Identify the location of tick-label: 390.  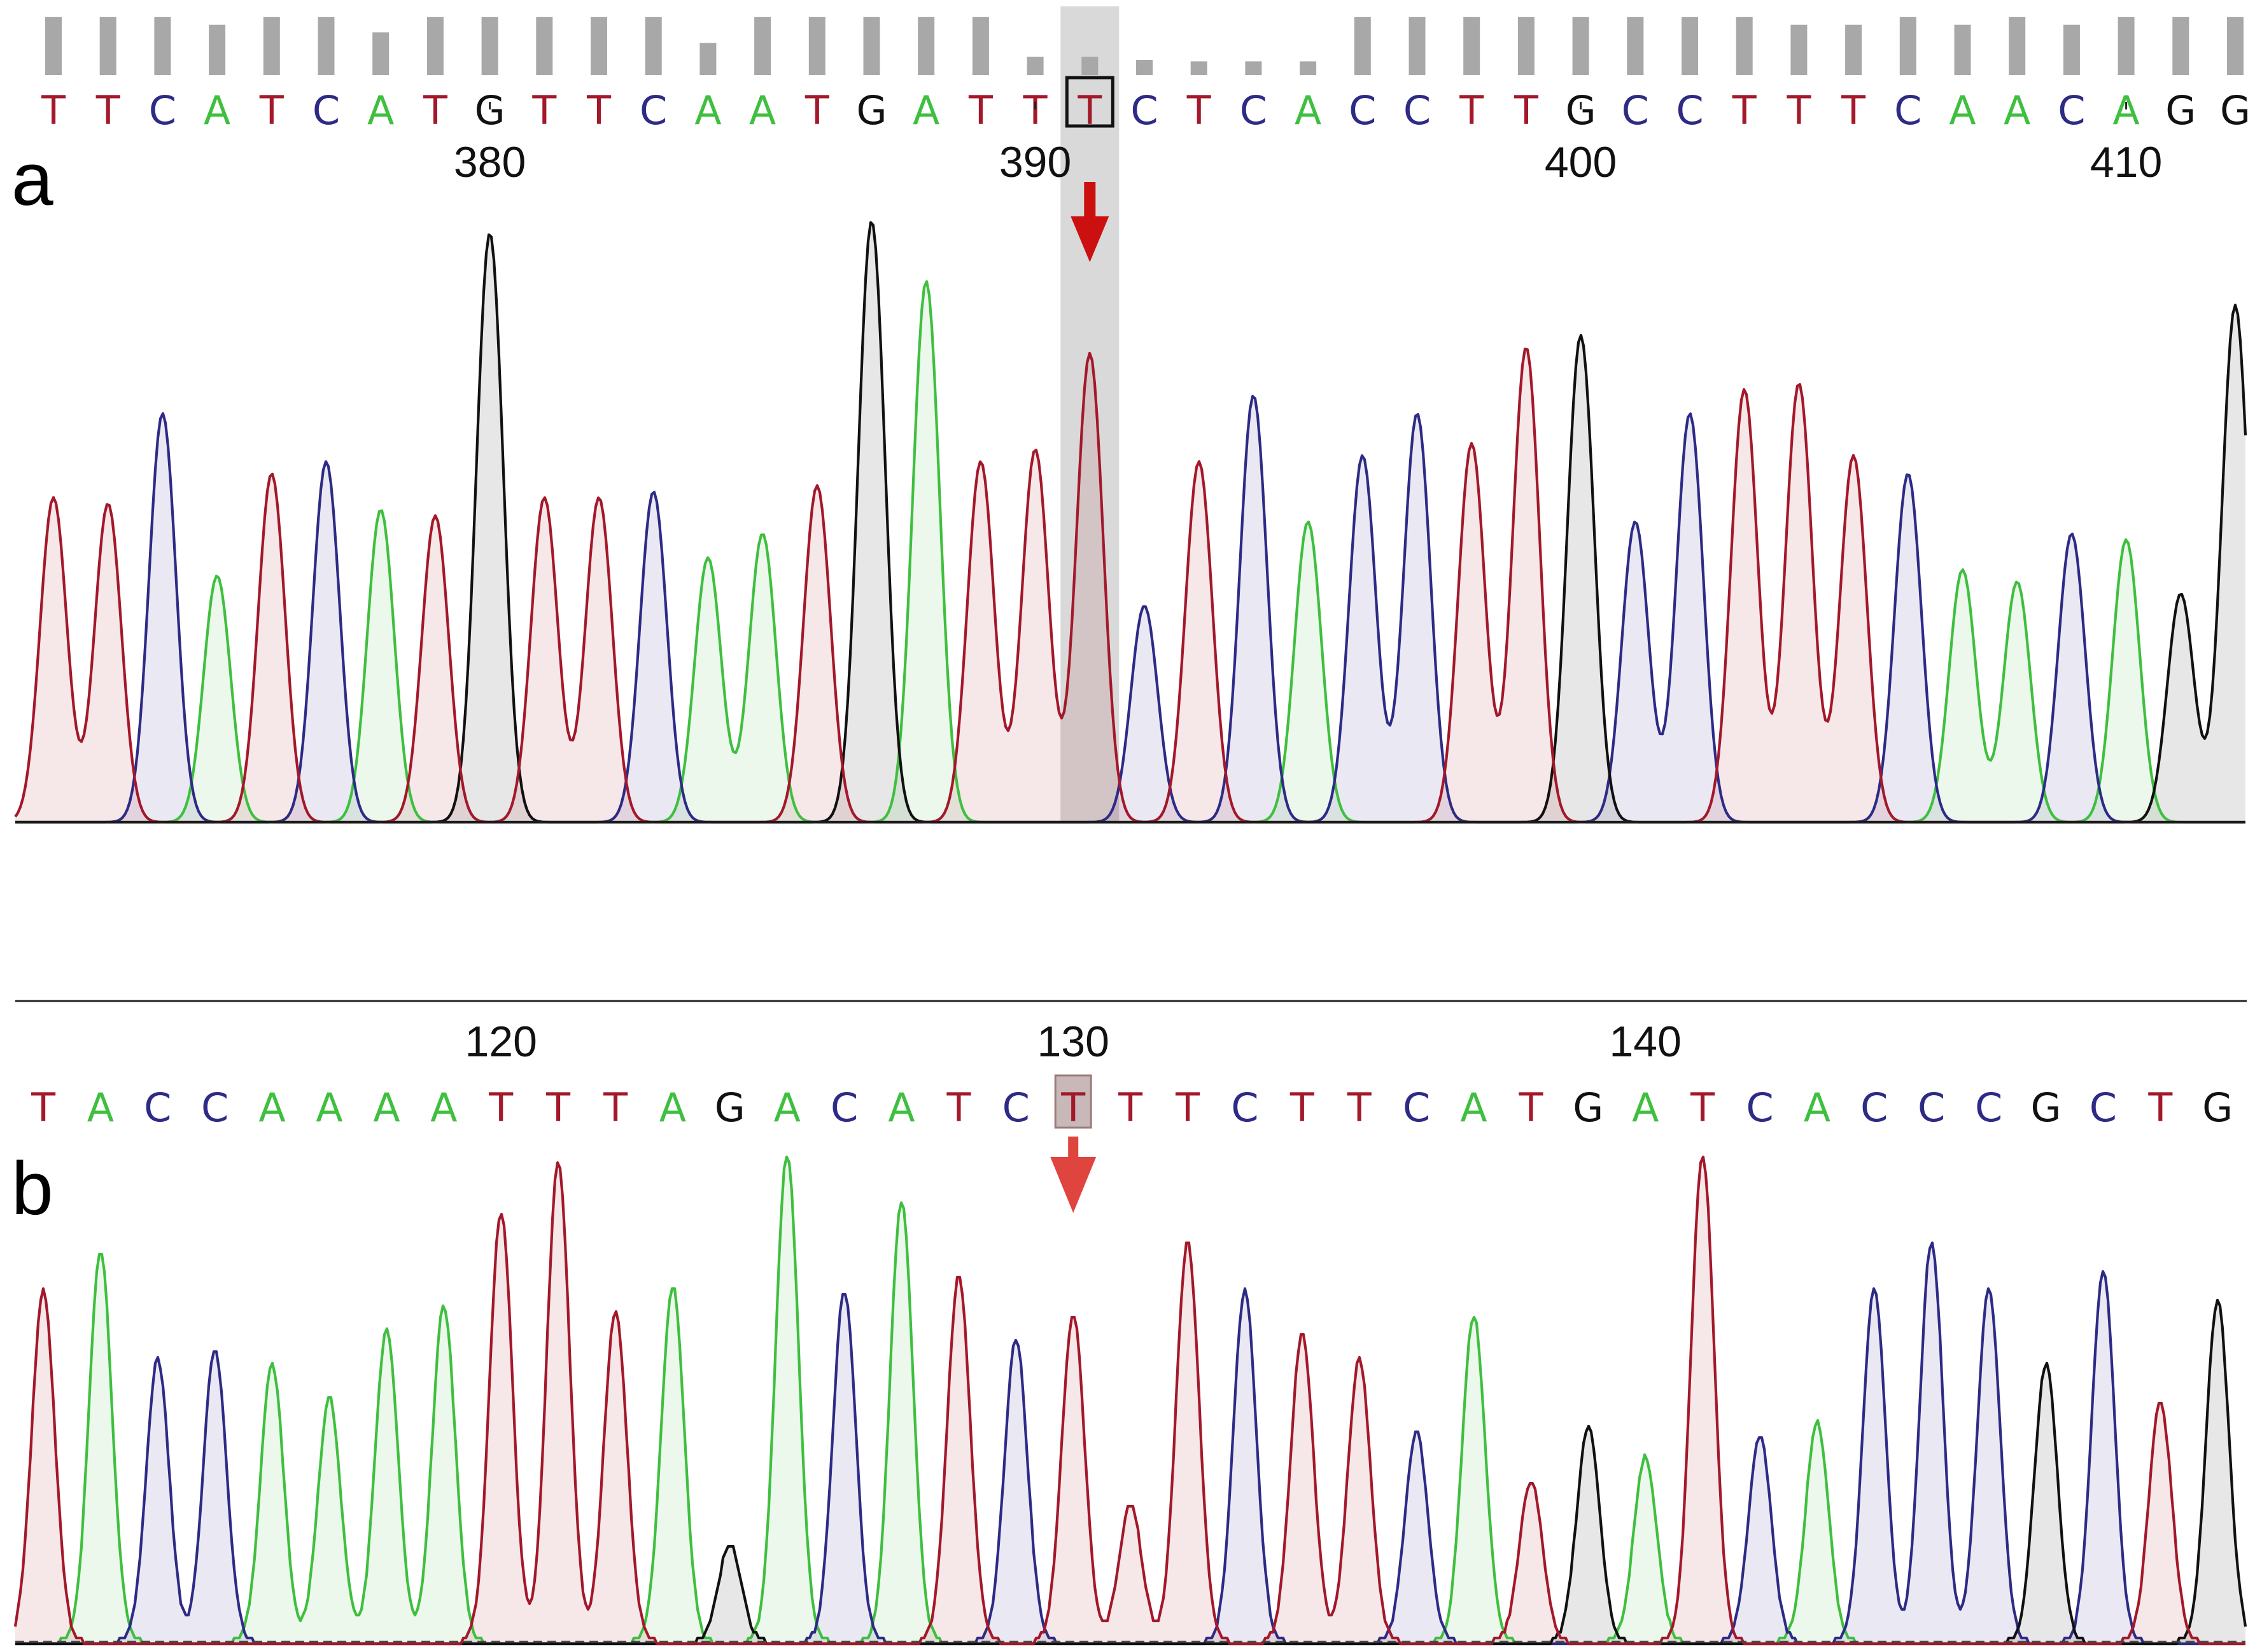
(1035, 162).